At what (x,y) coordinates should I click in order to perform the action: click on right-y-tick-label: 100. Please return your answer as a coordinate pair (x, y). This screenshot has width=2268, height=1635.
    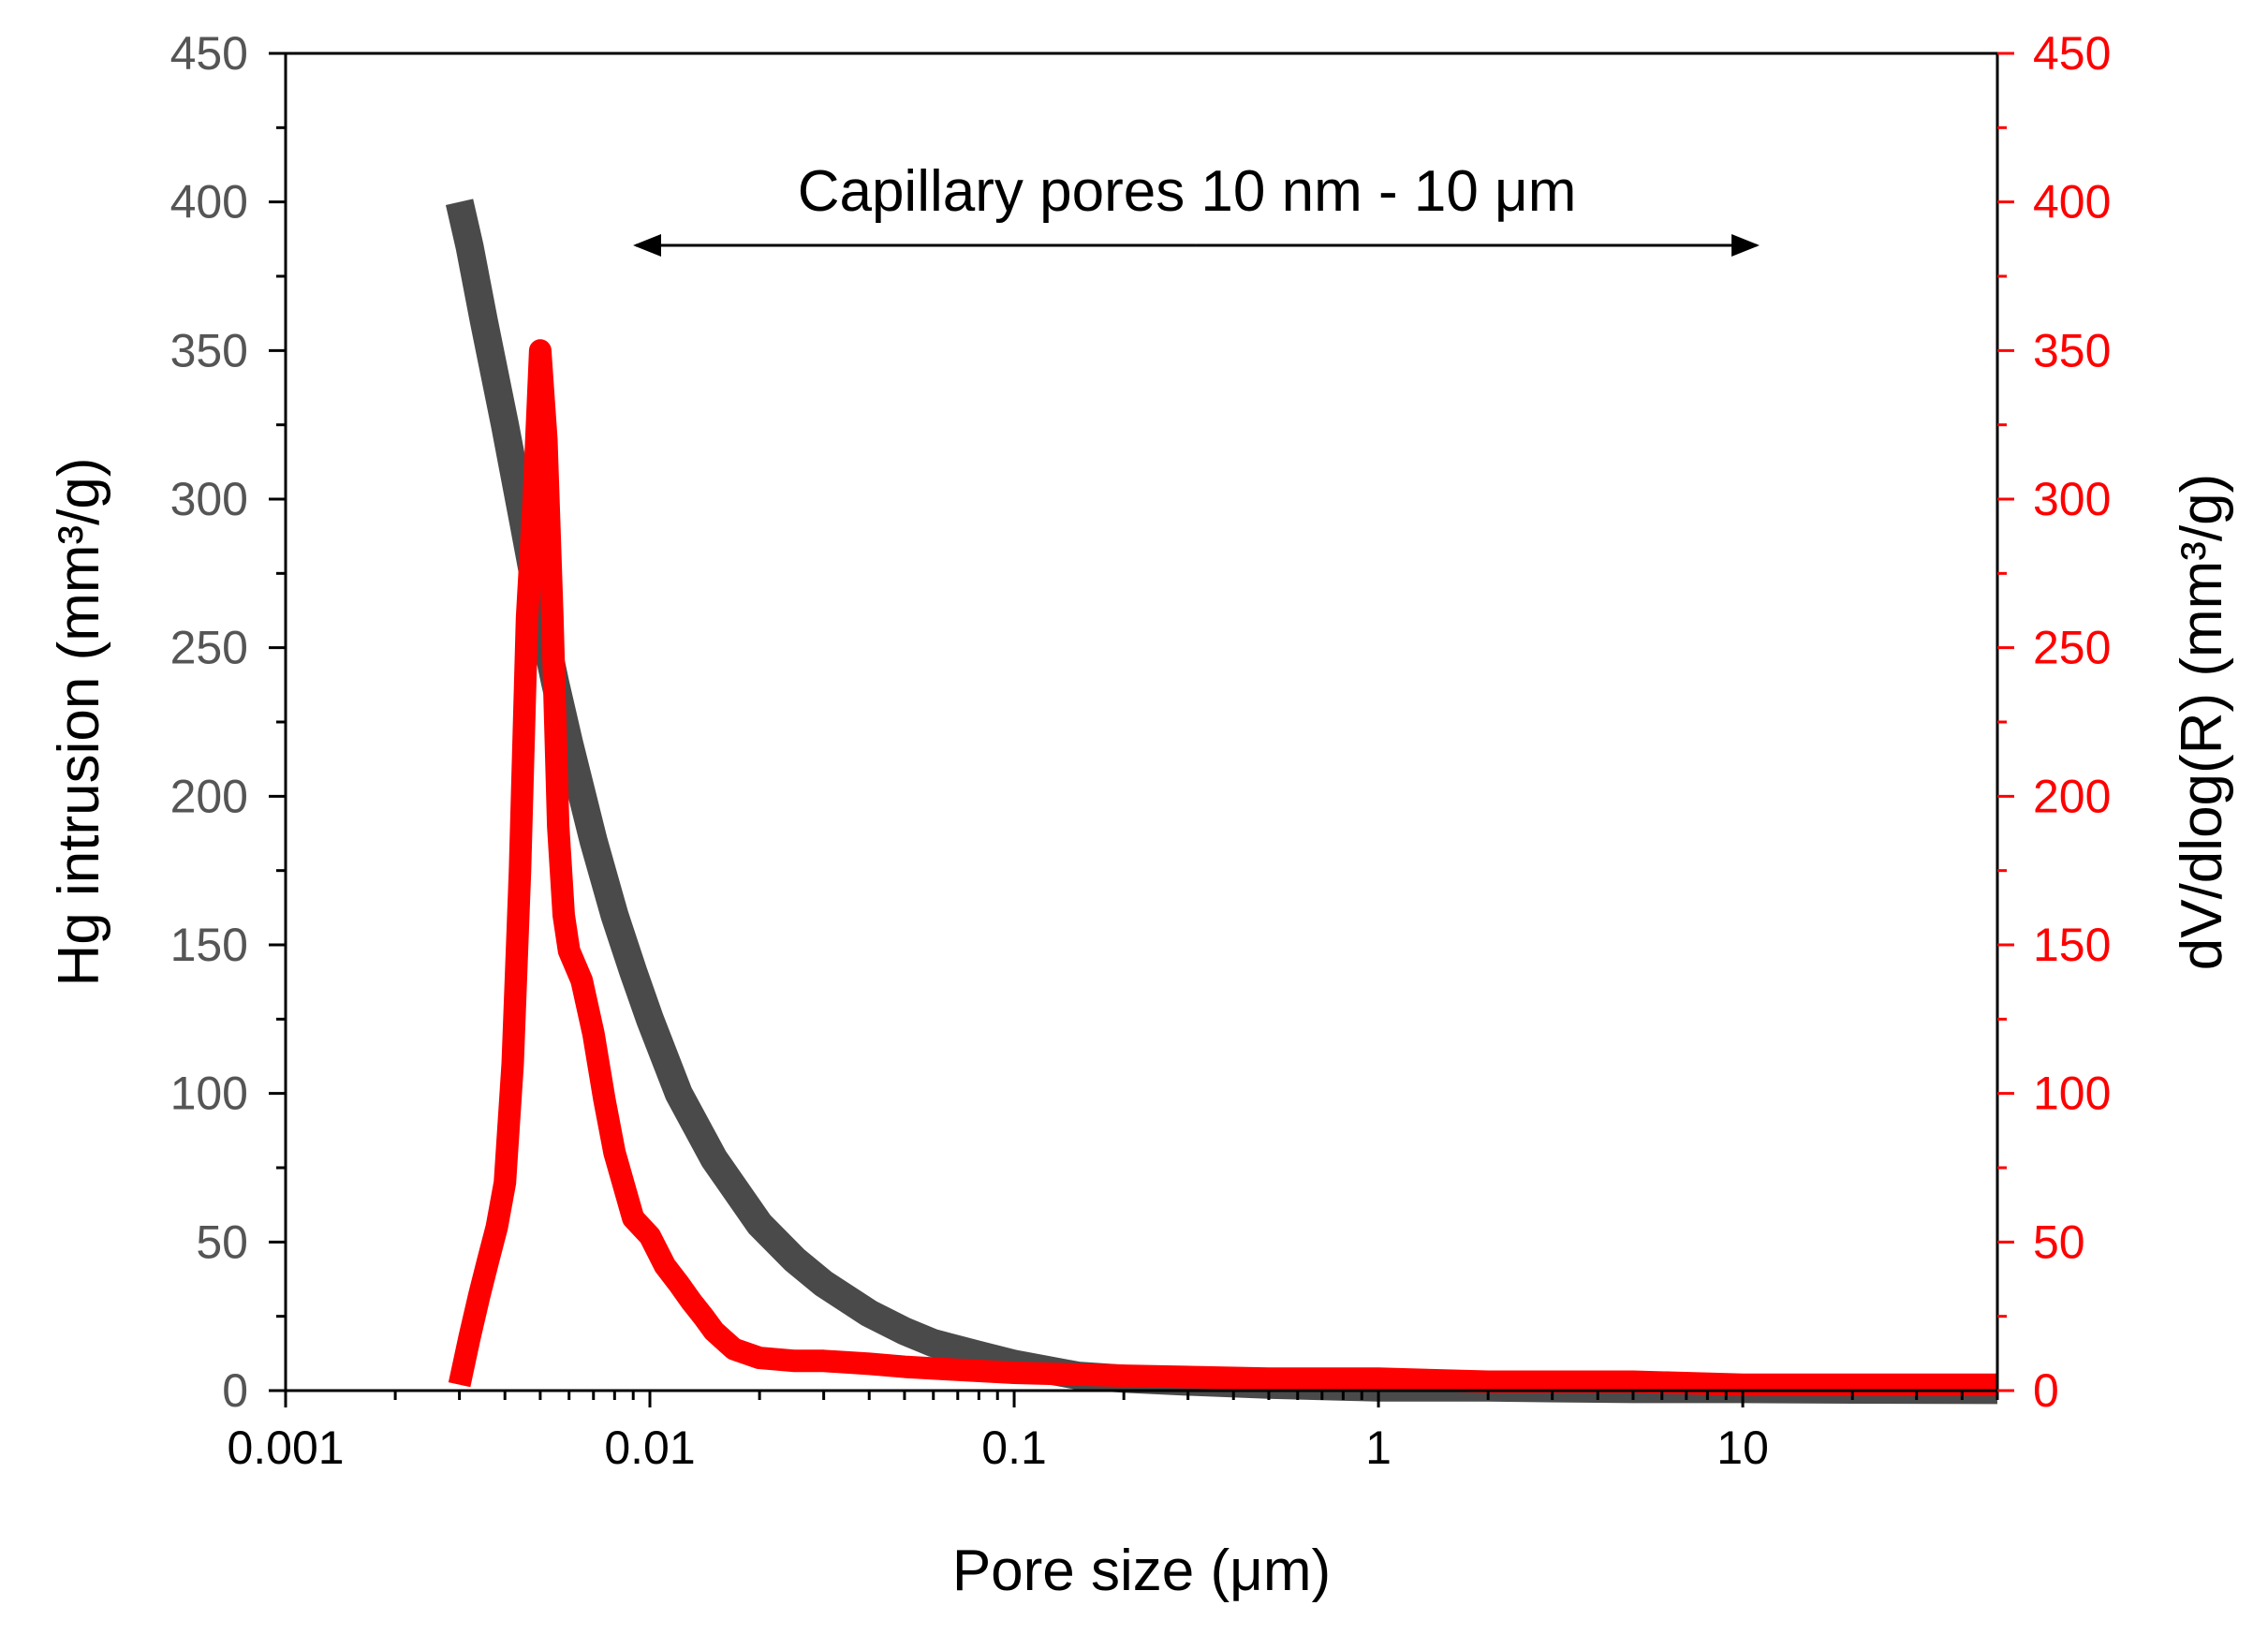
    Looking at the image, I should click on (2072, 1094).